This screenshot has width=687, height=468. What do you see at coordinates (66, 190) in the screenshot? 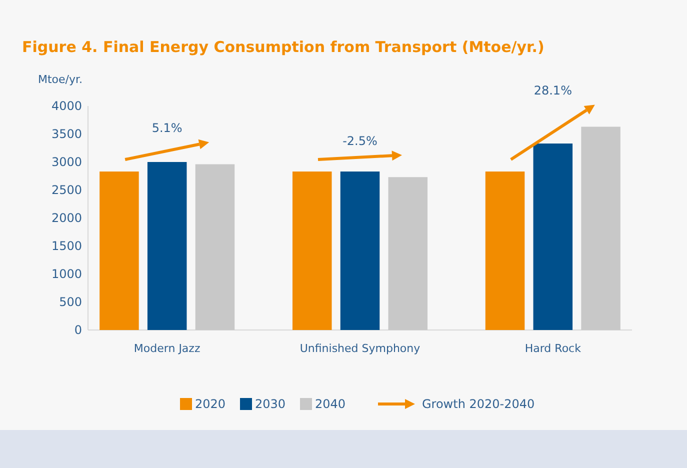
I see `y-tick-label: 2500` at bounding box center [66, 190].